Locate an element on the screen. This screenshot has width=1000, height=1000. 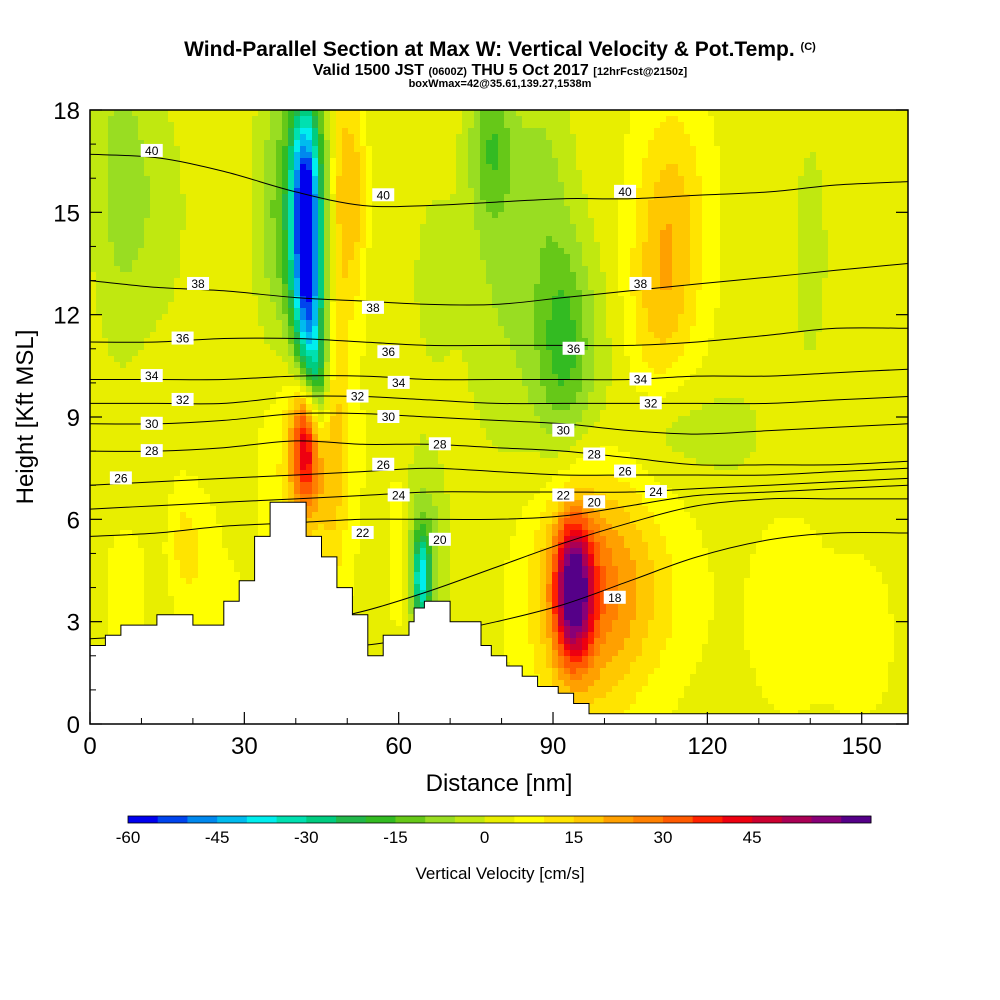
subtitle-valid-time: Valid 1500 JST is located at coordinates (368, 70).